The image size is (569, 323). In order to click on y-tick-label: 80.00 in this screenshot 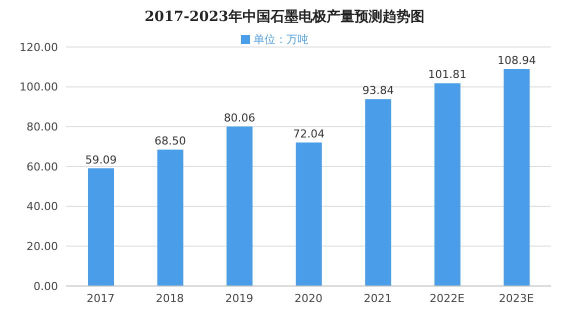, I will do `click(42, 127)`.